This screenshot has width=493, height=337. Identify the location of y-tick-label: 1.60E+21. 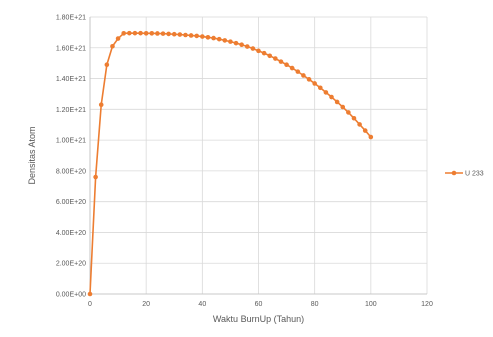
(71, 48).